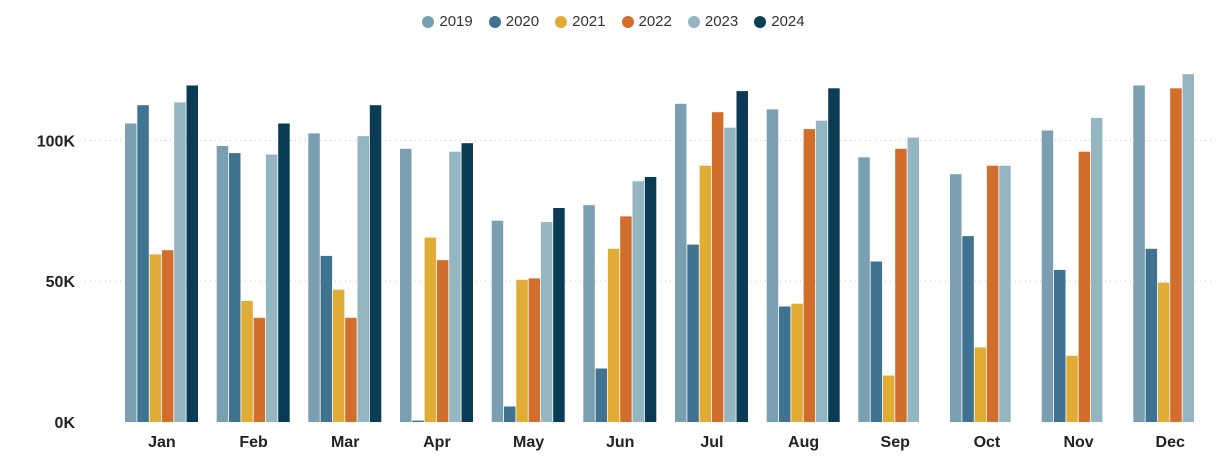  I want to click on bar-nov-2020, so click(1060, 345).